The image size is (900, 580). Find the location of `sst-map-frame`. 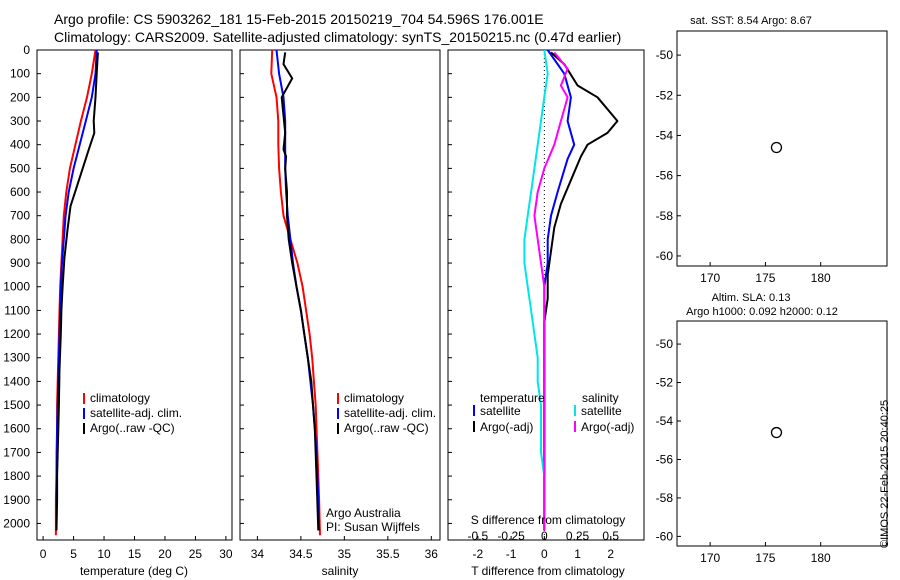

sst-map-frame is located at coordinates (782, 148).